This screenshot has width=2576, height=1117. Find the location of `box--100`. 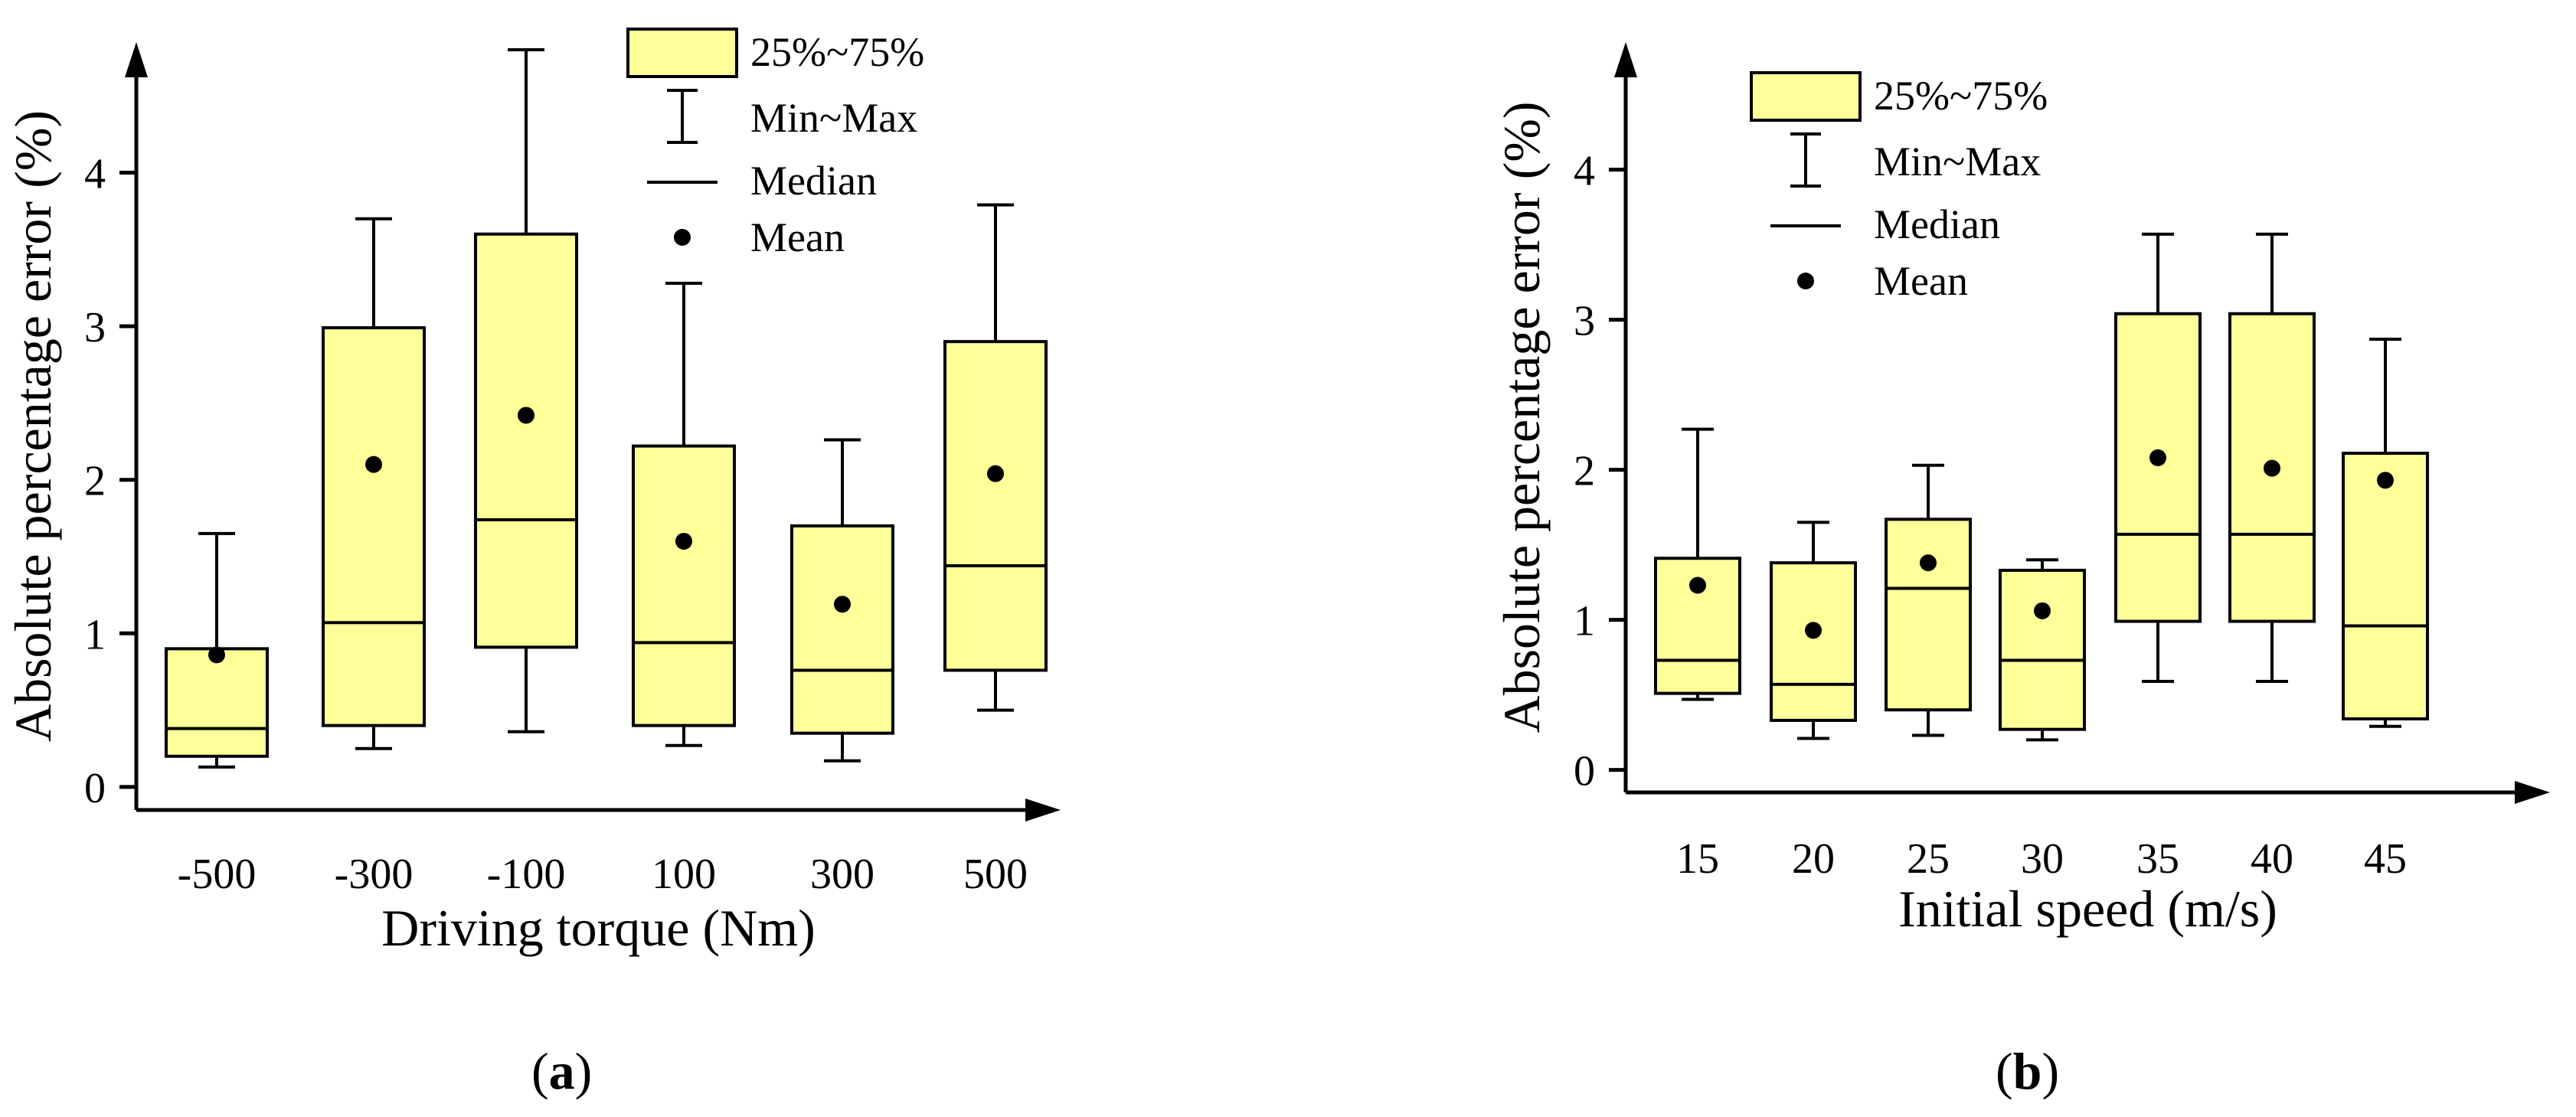

box--100 is located at coordinates (526, 391).